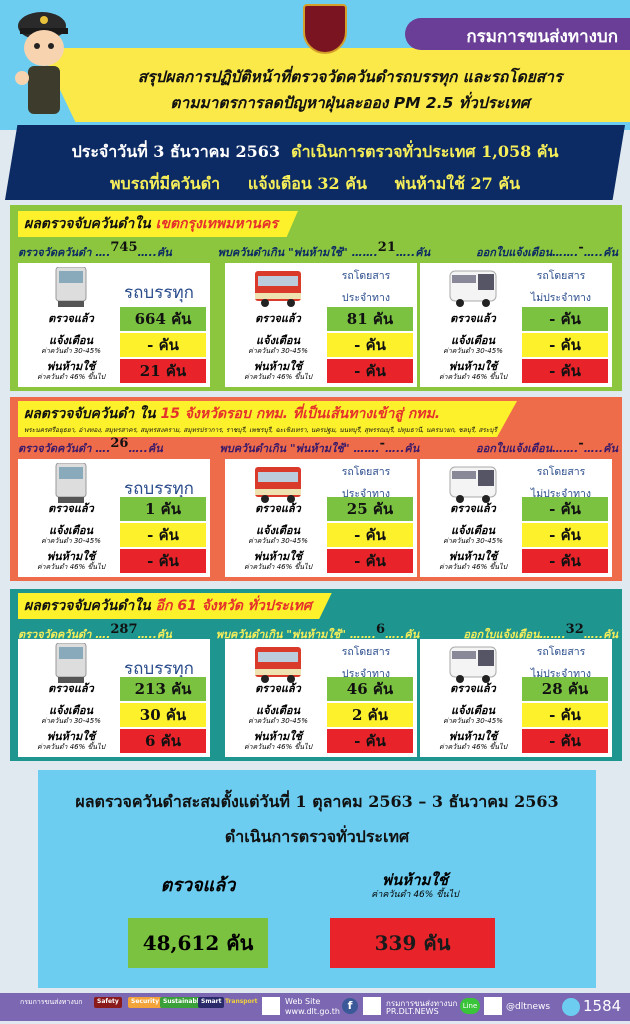  I want to click on footer-org: กรมการขนส่งทางบก, so click(51, 1002).